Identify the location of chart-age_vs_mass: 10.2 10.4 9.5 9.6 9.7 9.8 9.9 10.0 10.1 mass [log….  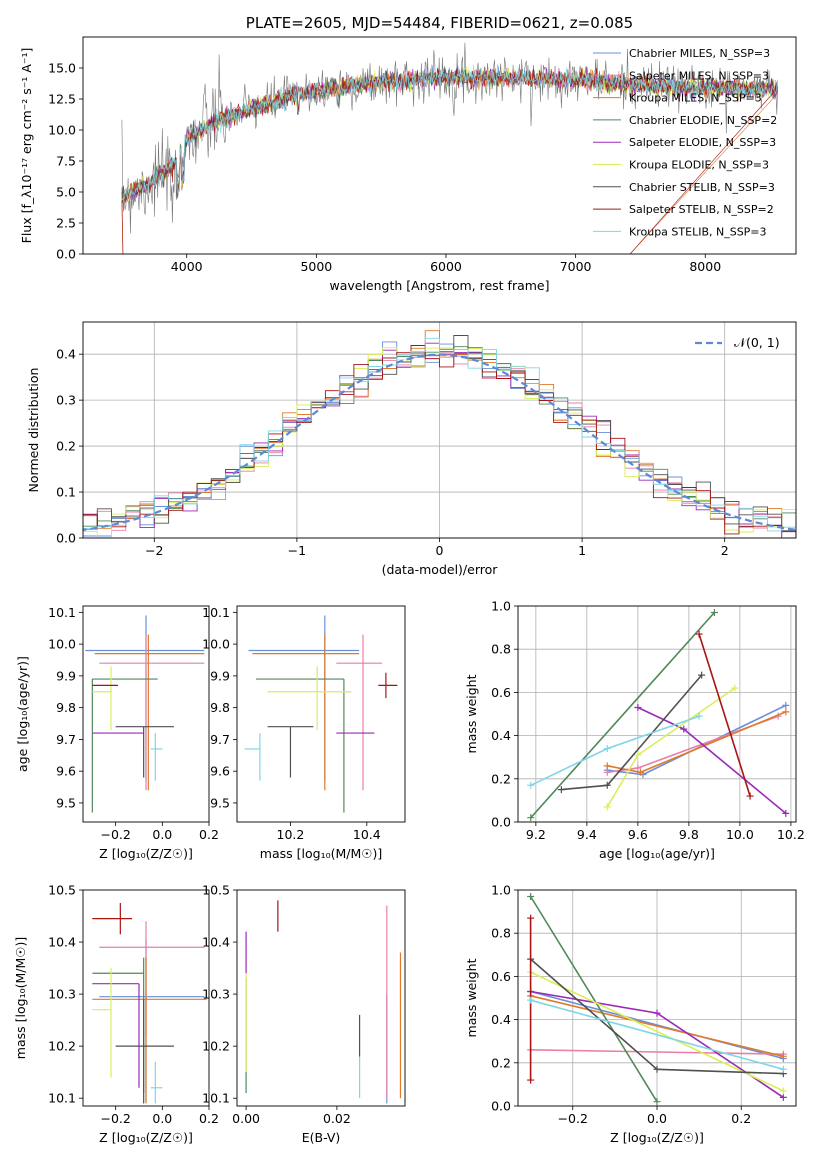
(304, 733).